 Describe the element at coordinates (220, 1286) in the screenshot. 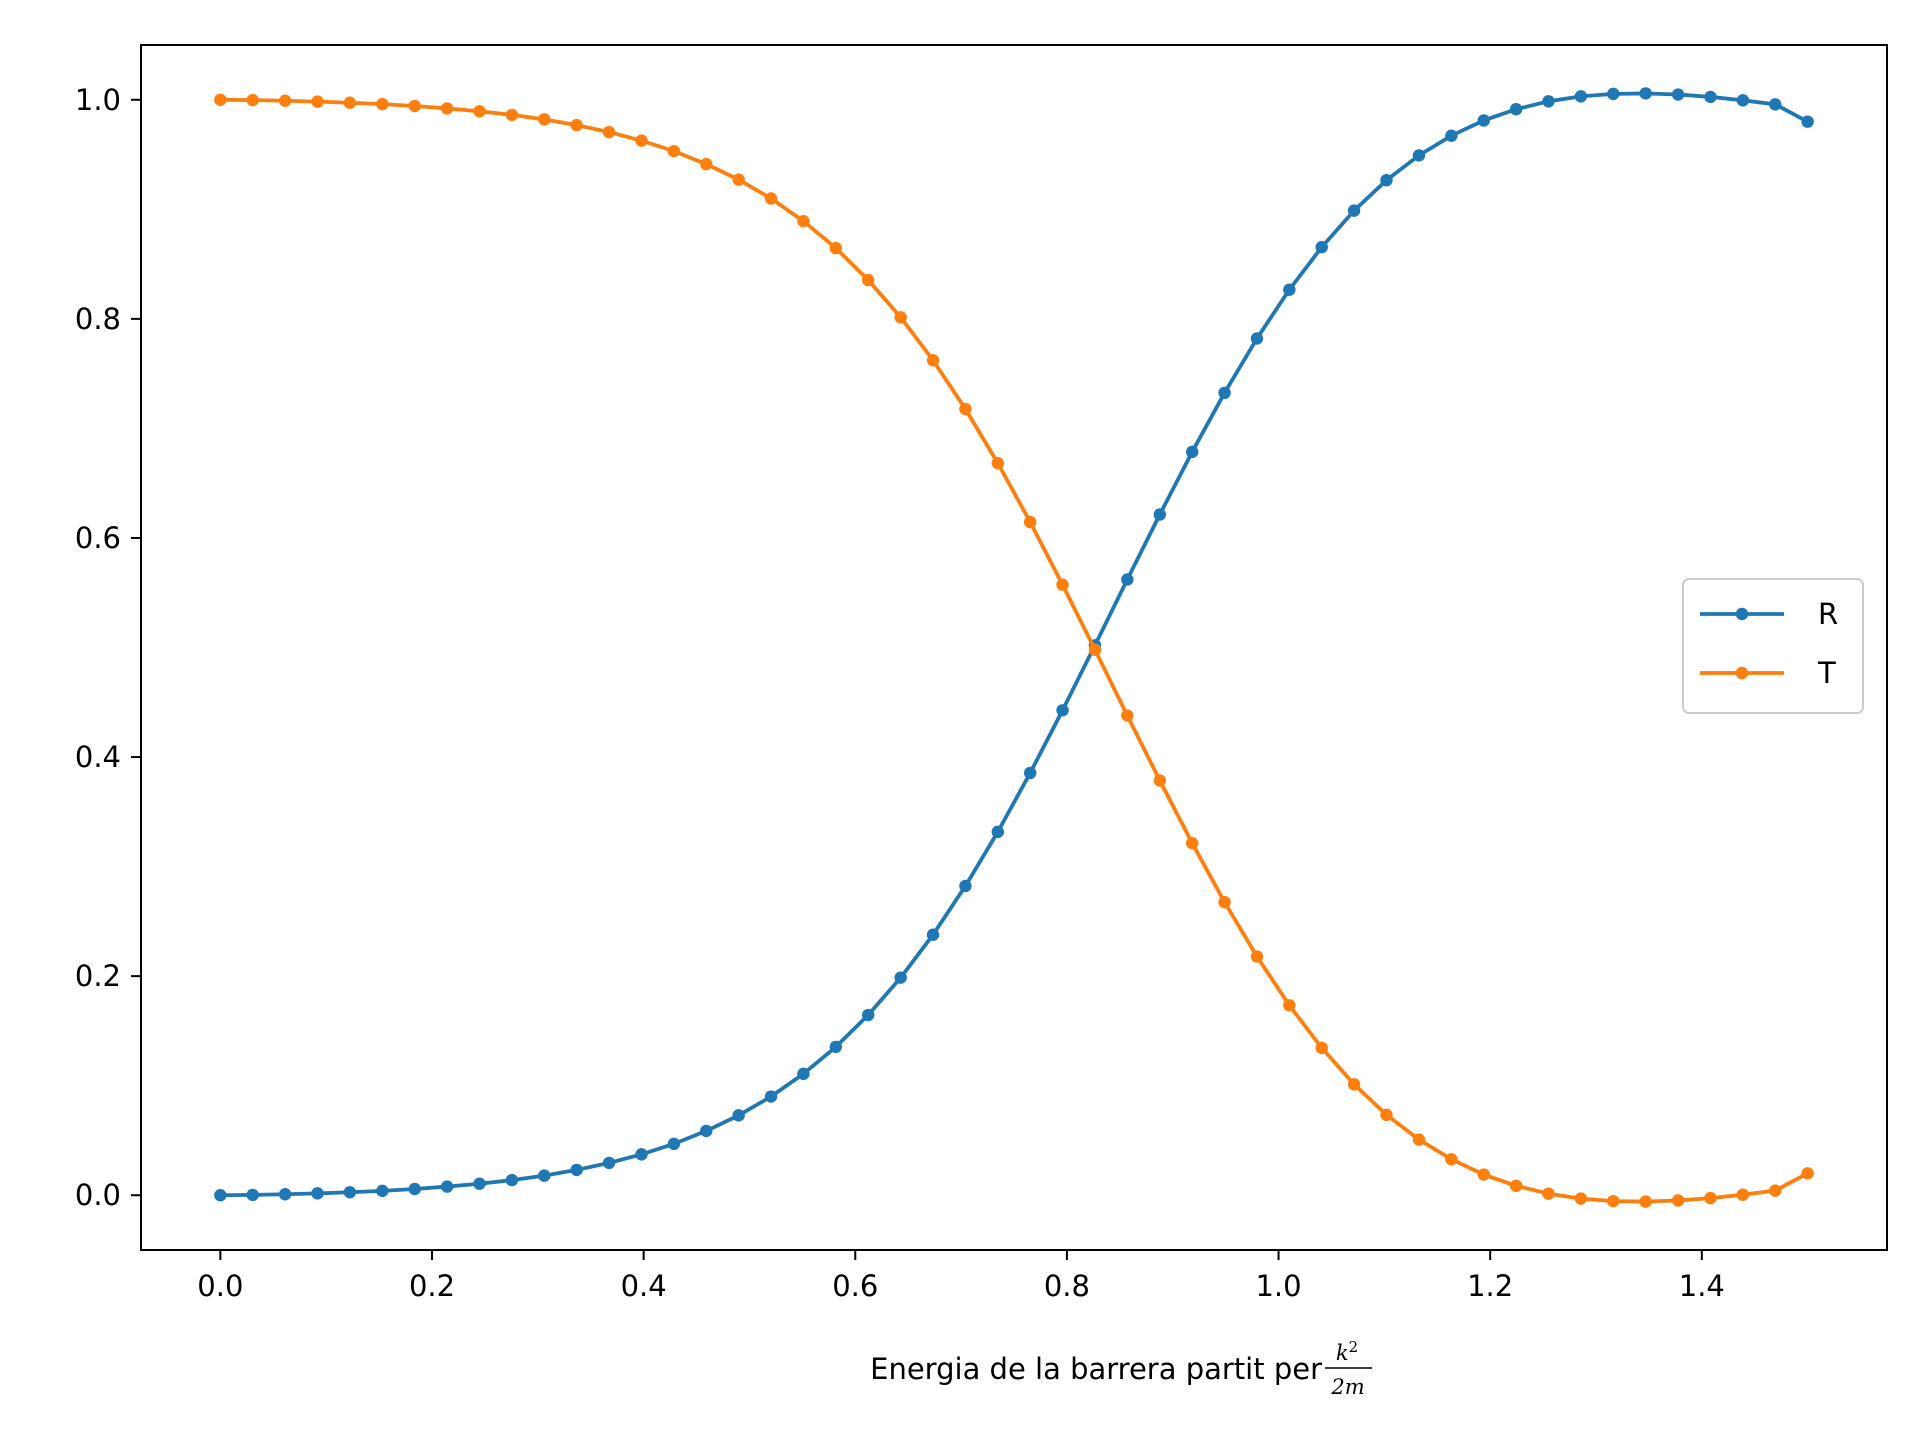

I see `x-tick-label: 0.0` at that location.